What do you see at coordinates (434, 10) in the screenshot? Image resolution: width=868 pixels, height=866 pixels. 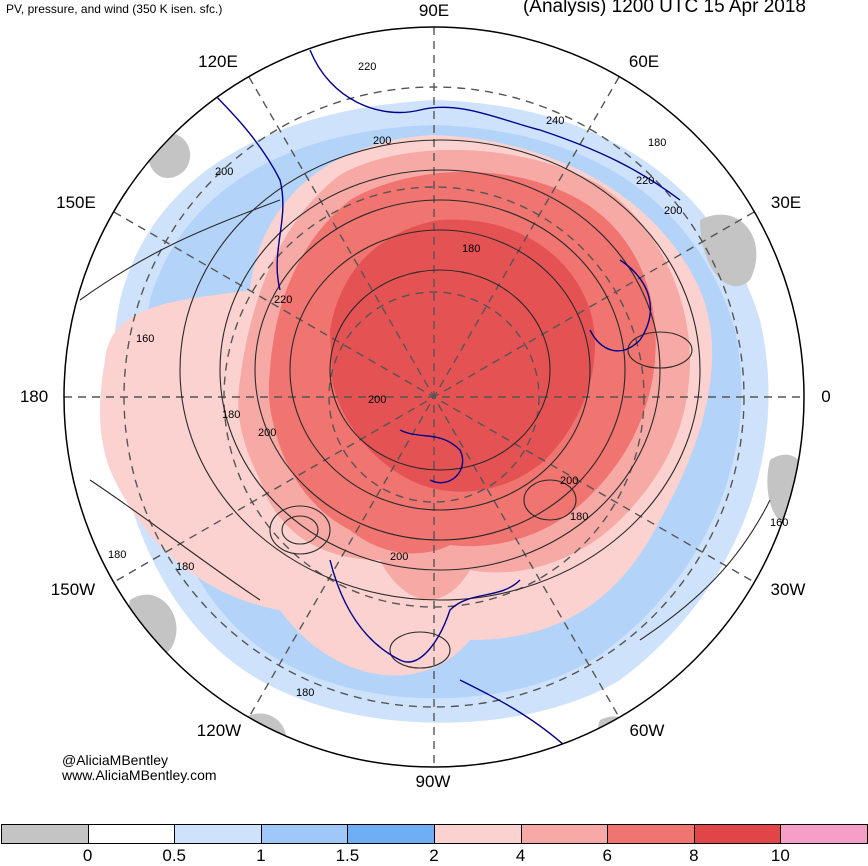 I see `lon-label-90e: 90E` at bounding box center [434, 10].